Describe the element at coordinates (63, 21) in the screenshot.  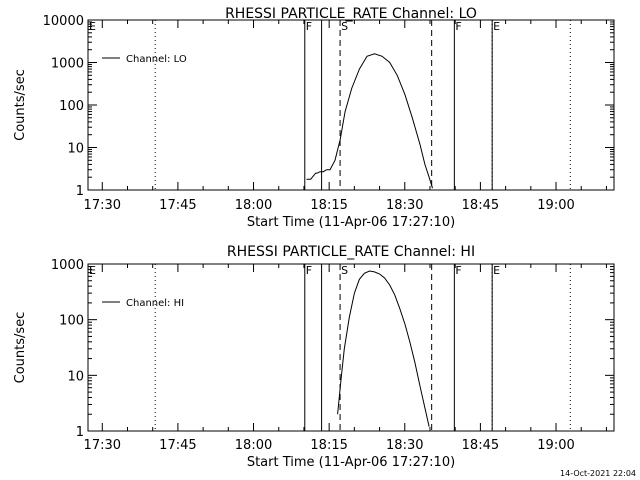
I see `y-tick-label: 10000` at that location.